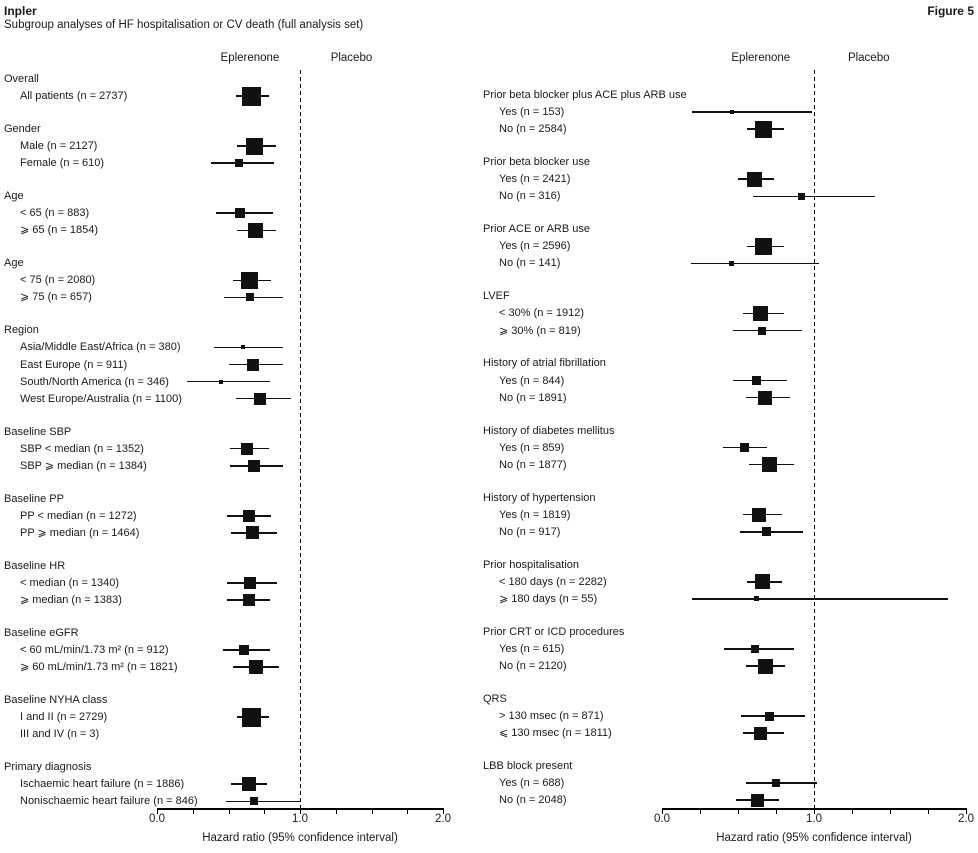 The height and width of the screenshot is (853, 978). Describe the element at coordinates (35, 565) in the screenshot. I see `group-label: Baseline HR` at that location.